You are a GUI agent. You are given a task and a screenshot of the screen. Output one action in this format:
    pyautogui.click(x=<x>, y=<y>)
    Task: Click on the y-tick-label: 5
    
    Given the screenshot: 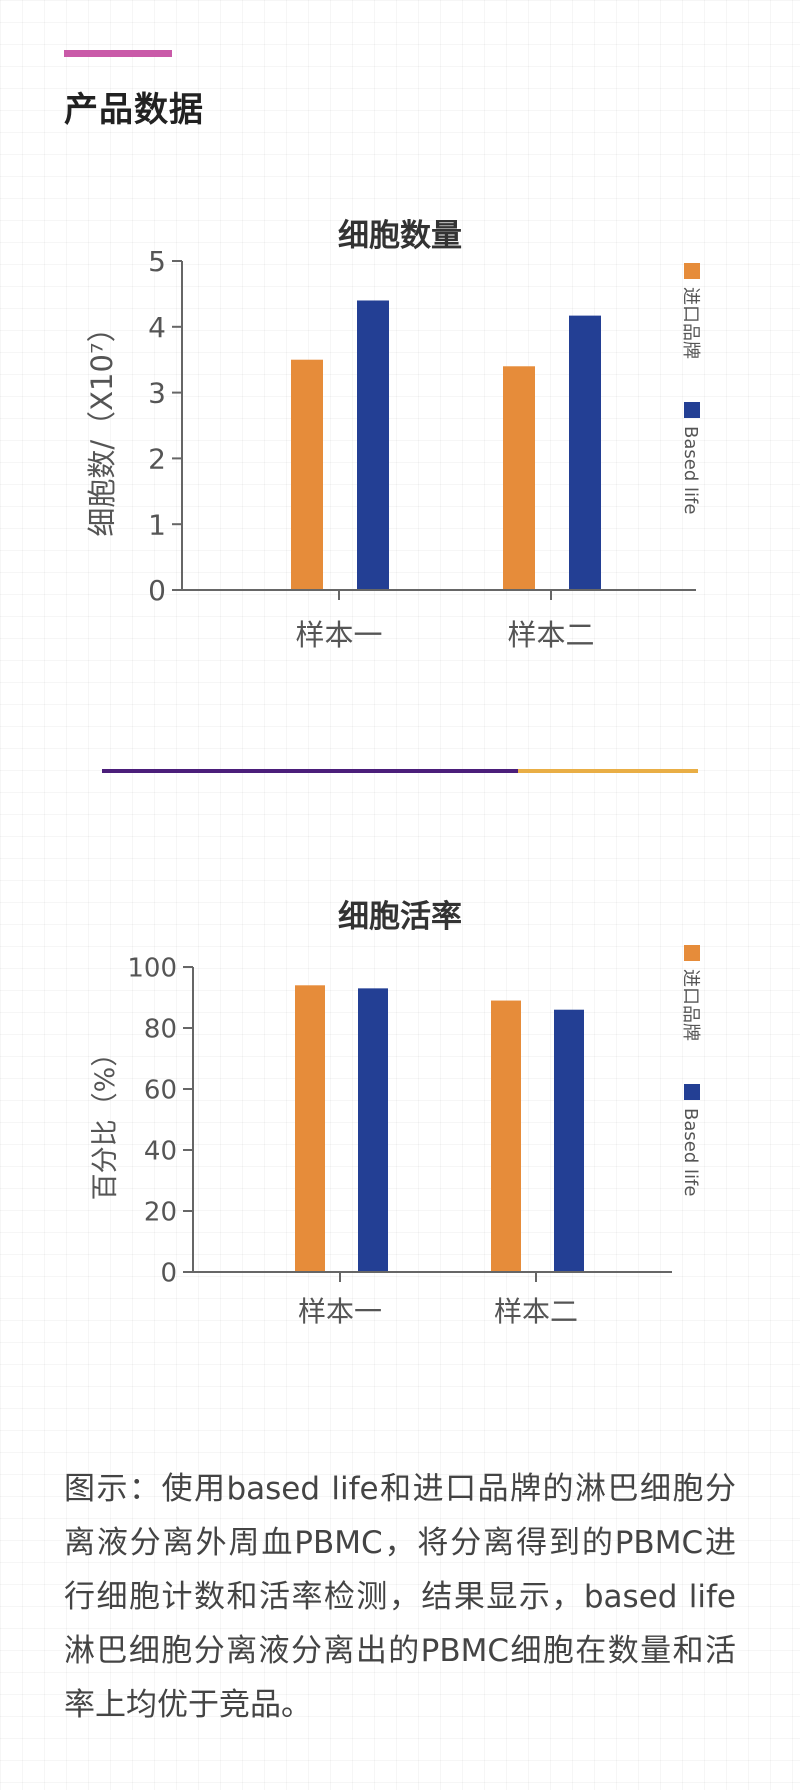 What is the action you would take?
    pyautogui.click(x=157, y=261)
    